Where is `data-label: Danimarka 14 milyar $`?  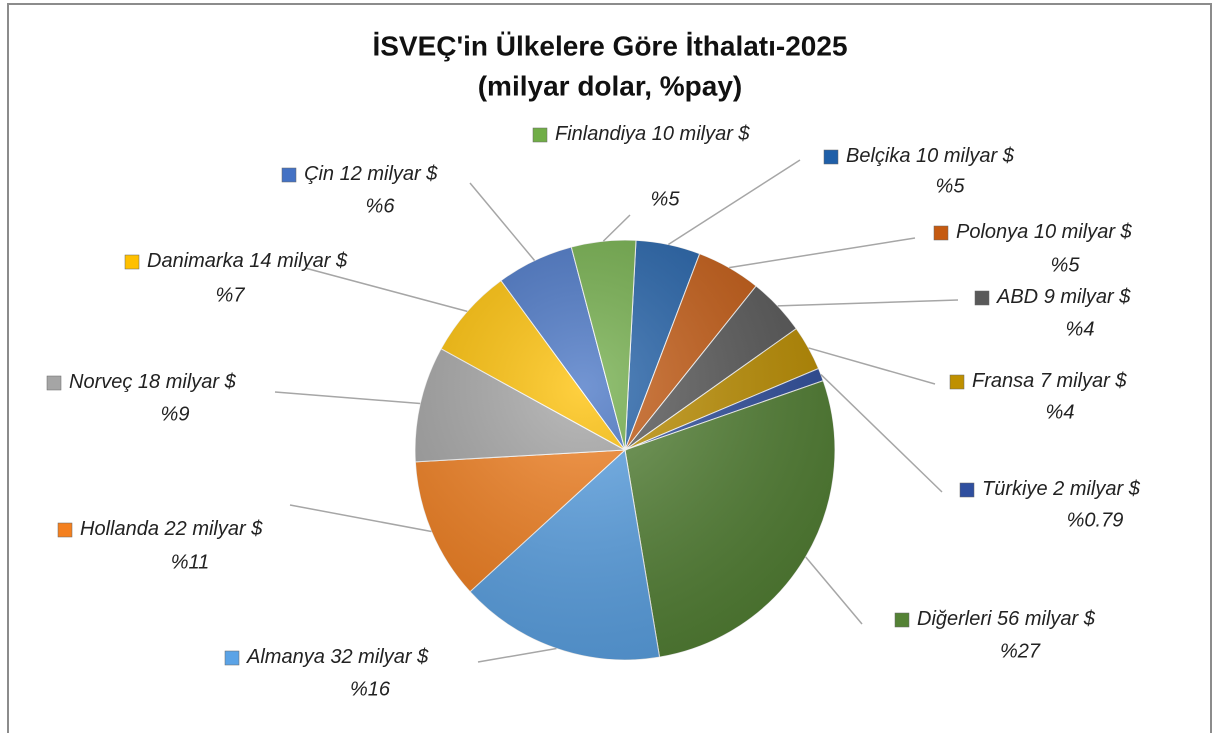
data-label: Danimarka 14 milyar $ is located at coordinates (247, 261).